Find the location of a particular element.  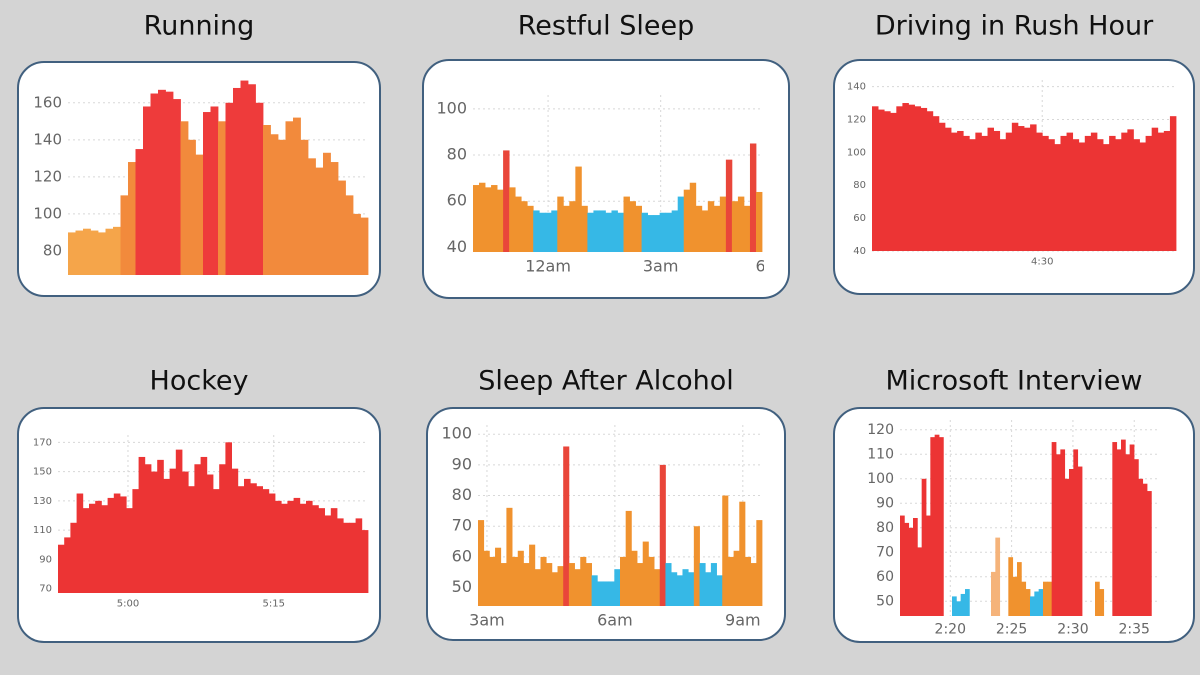

x-tick-label: 5:00 is located at coordinates (128, 604).